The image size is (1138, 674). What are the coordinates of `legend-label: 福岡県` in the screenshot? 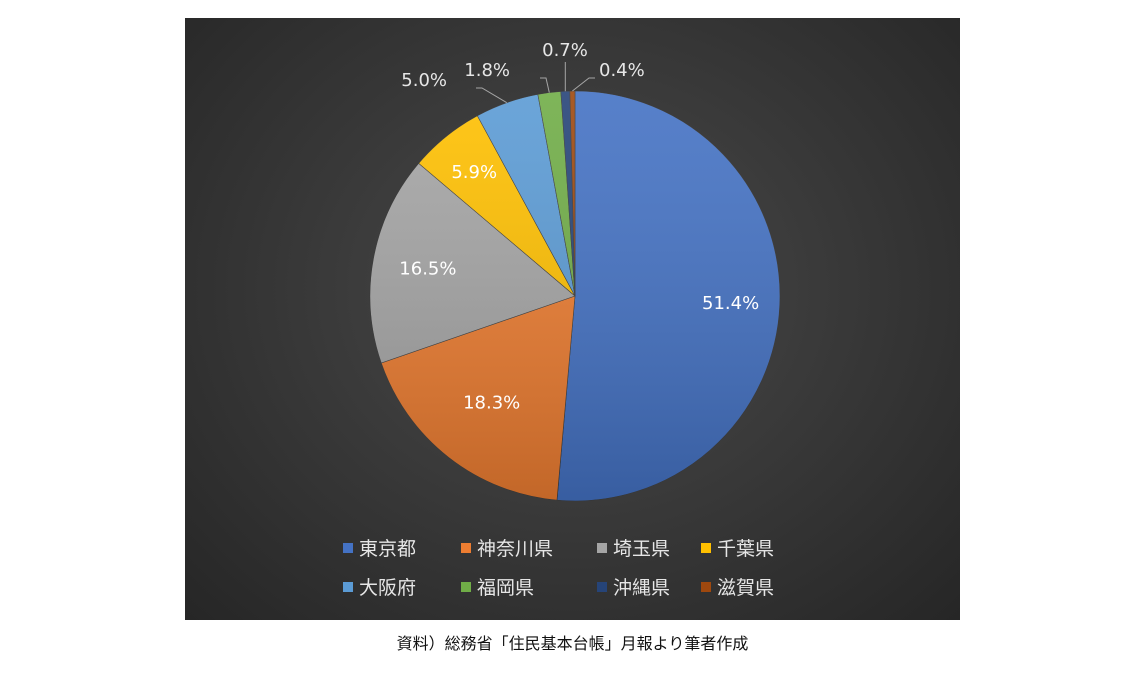 It's located at (505, 588).